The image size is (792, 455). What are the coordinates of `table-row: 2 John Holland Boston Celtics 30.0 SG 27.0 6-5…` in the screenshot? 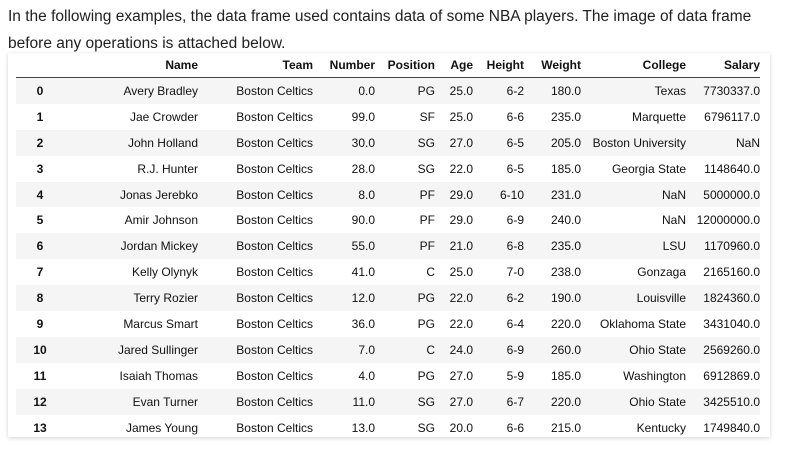 It's located at (388, 142).